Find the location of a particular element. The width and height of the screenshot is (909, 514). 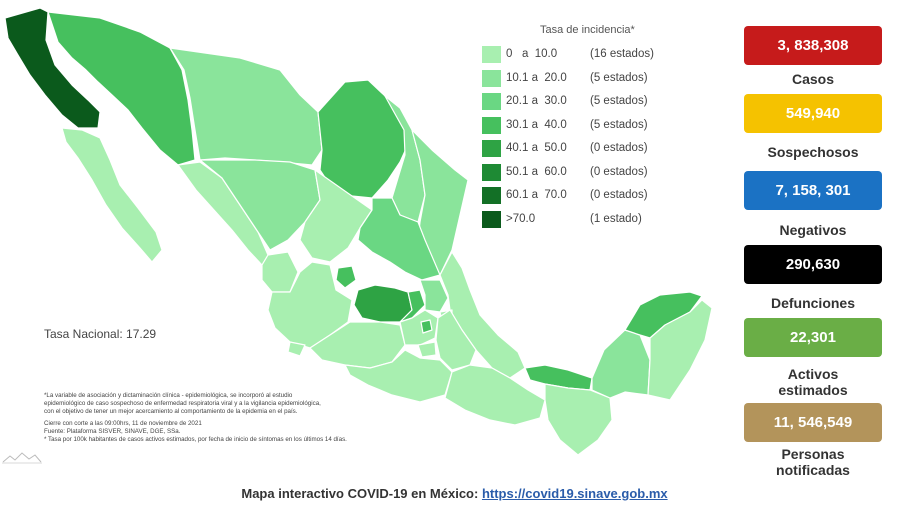

legend-range: 20.1 a 30.0 is located at coordinates (536, 101).